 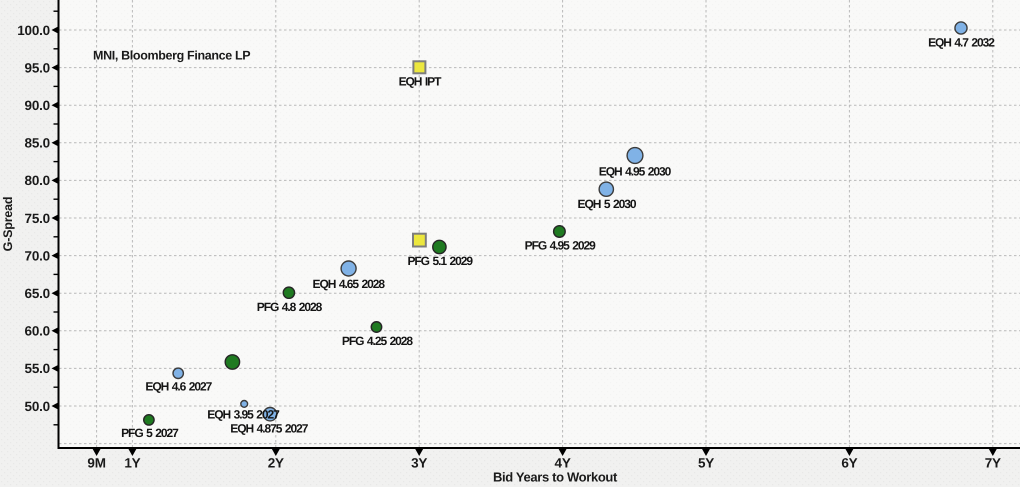 I want to click on svg-text: EQH 4.95 2030, so click(x=635, y=172).